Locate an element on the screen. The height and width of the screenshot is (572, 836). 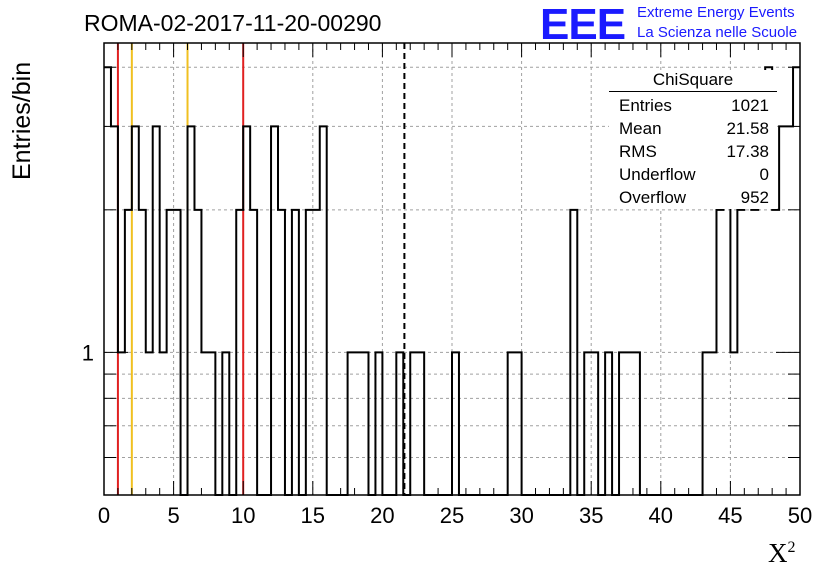
x-tick-label: 10 is located at coordinates (243, 515).